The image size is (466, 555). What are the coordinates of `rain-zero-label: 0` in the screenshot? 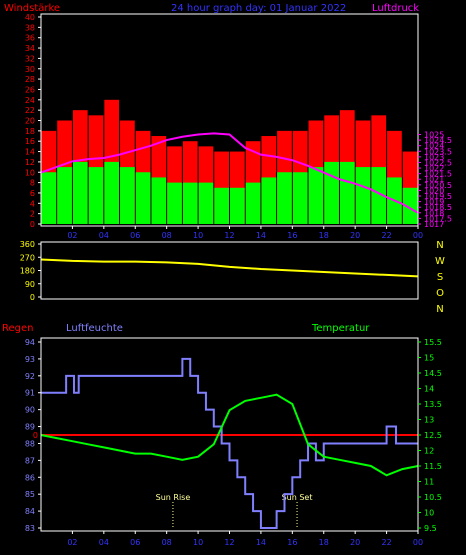 It's located at (35, 435).